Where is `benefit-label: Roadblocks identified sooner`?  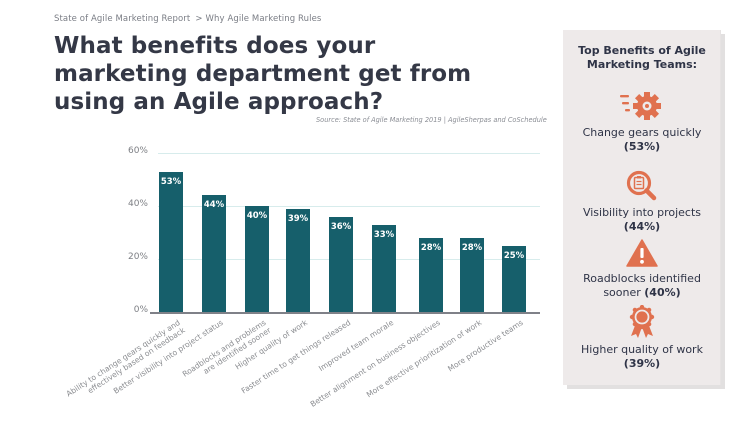 benefit-label: Roadblocks identified sooner is located at coordinates (642, 285).